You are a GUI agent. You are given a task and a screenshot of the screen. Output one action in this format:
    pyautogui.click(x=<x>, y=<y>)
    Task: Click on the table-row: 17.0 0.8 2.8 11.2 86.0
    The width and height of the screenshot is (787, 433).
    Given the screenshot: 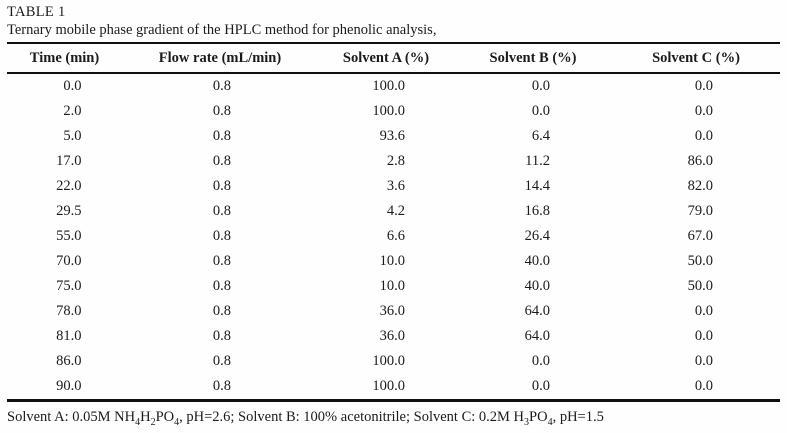 What is the action you would take?
    pyautogui.click(x=393, y=161)
    